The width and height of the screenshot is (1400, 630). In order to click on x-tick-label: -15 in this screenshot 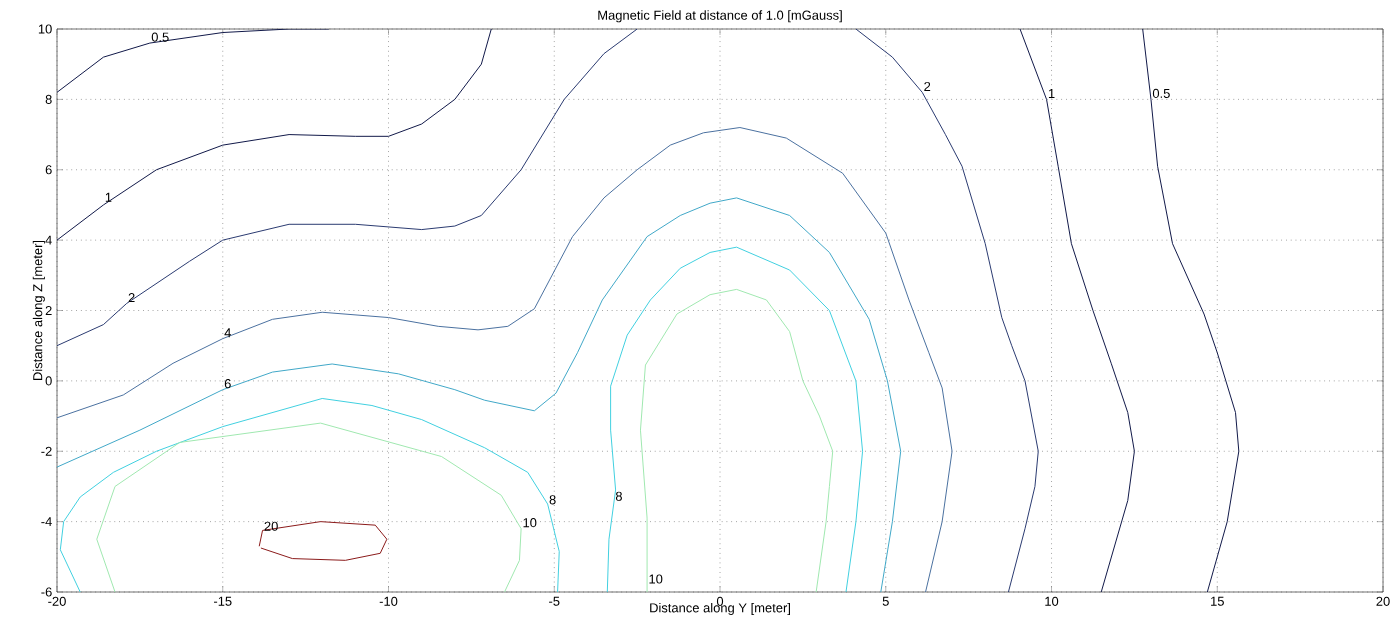, I will do `click(222, 601)`.